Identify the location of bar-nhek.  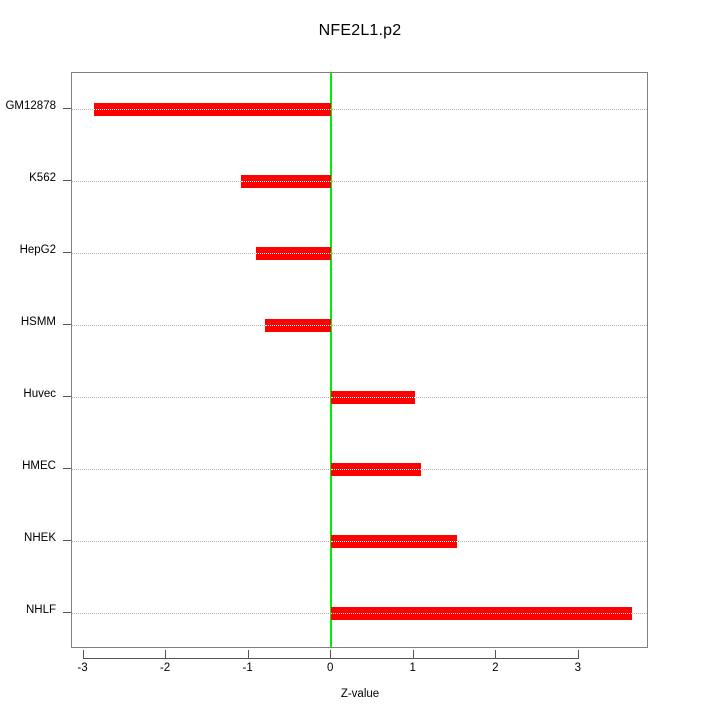
(394, 541).